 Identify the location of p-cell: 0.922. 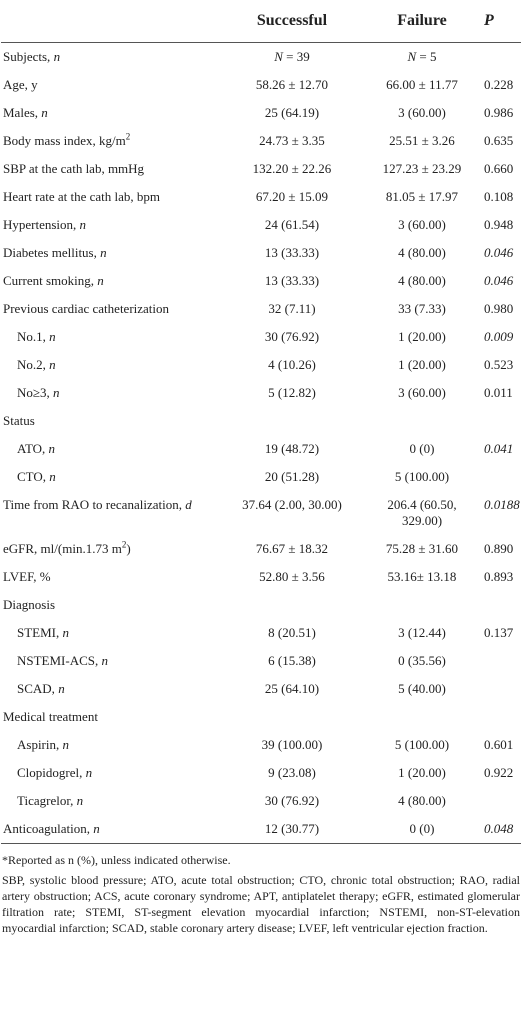
(499, 772).